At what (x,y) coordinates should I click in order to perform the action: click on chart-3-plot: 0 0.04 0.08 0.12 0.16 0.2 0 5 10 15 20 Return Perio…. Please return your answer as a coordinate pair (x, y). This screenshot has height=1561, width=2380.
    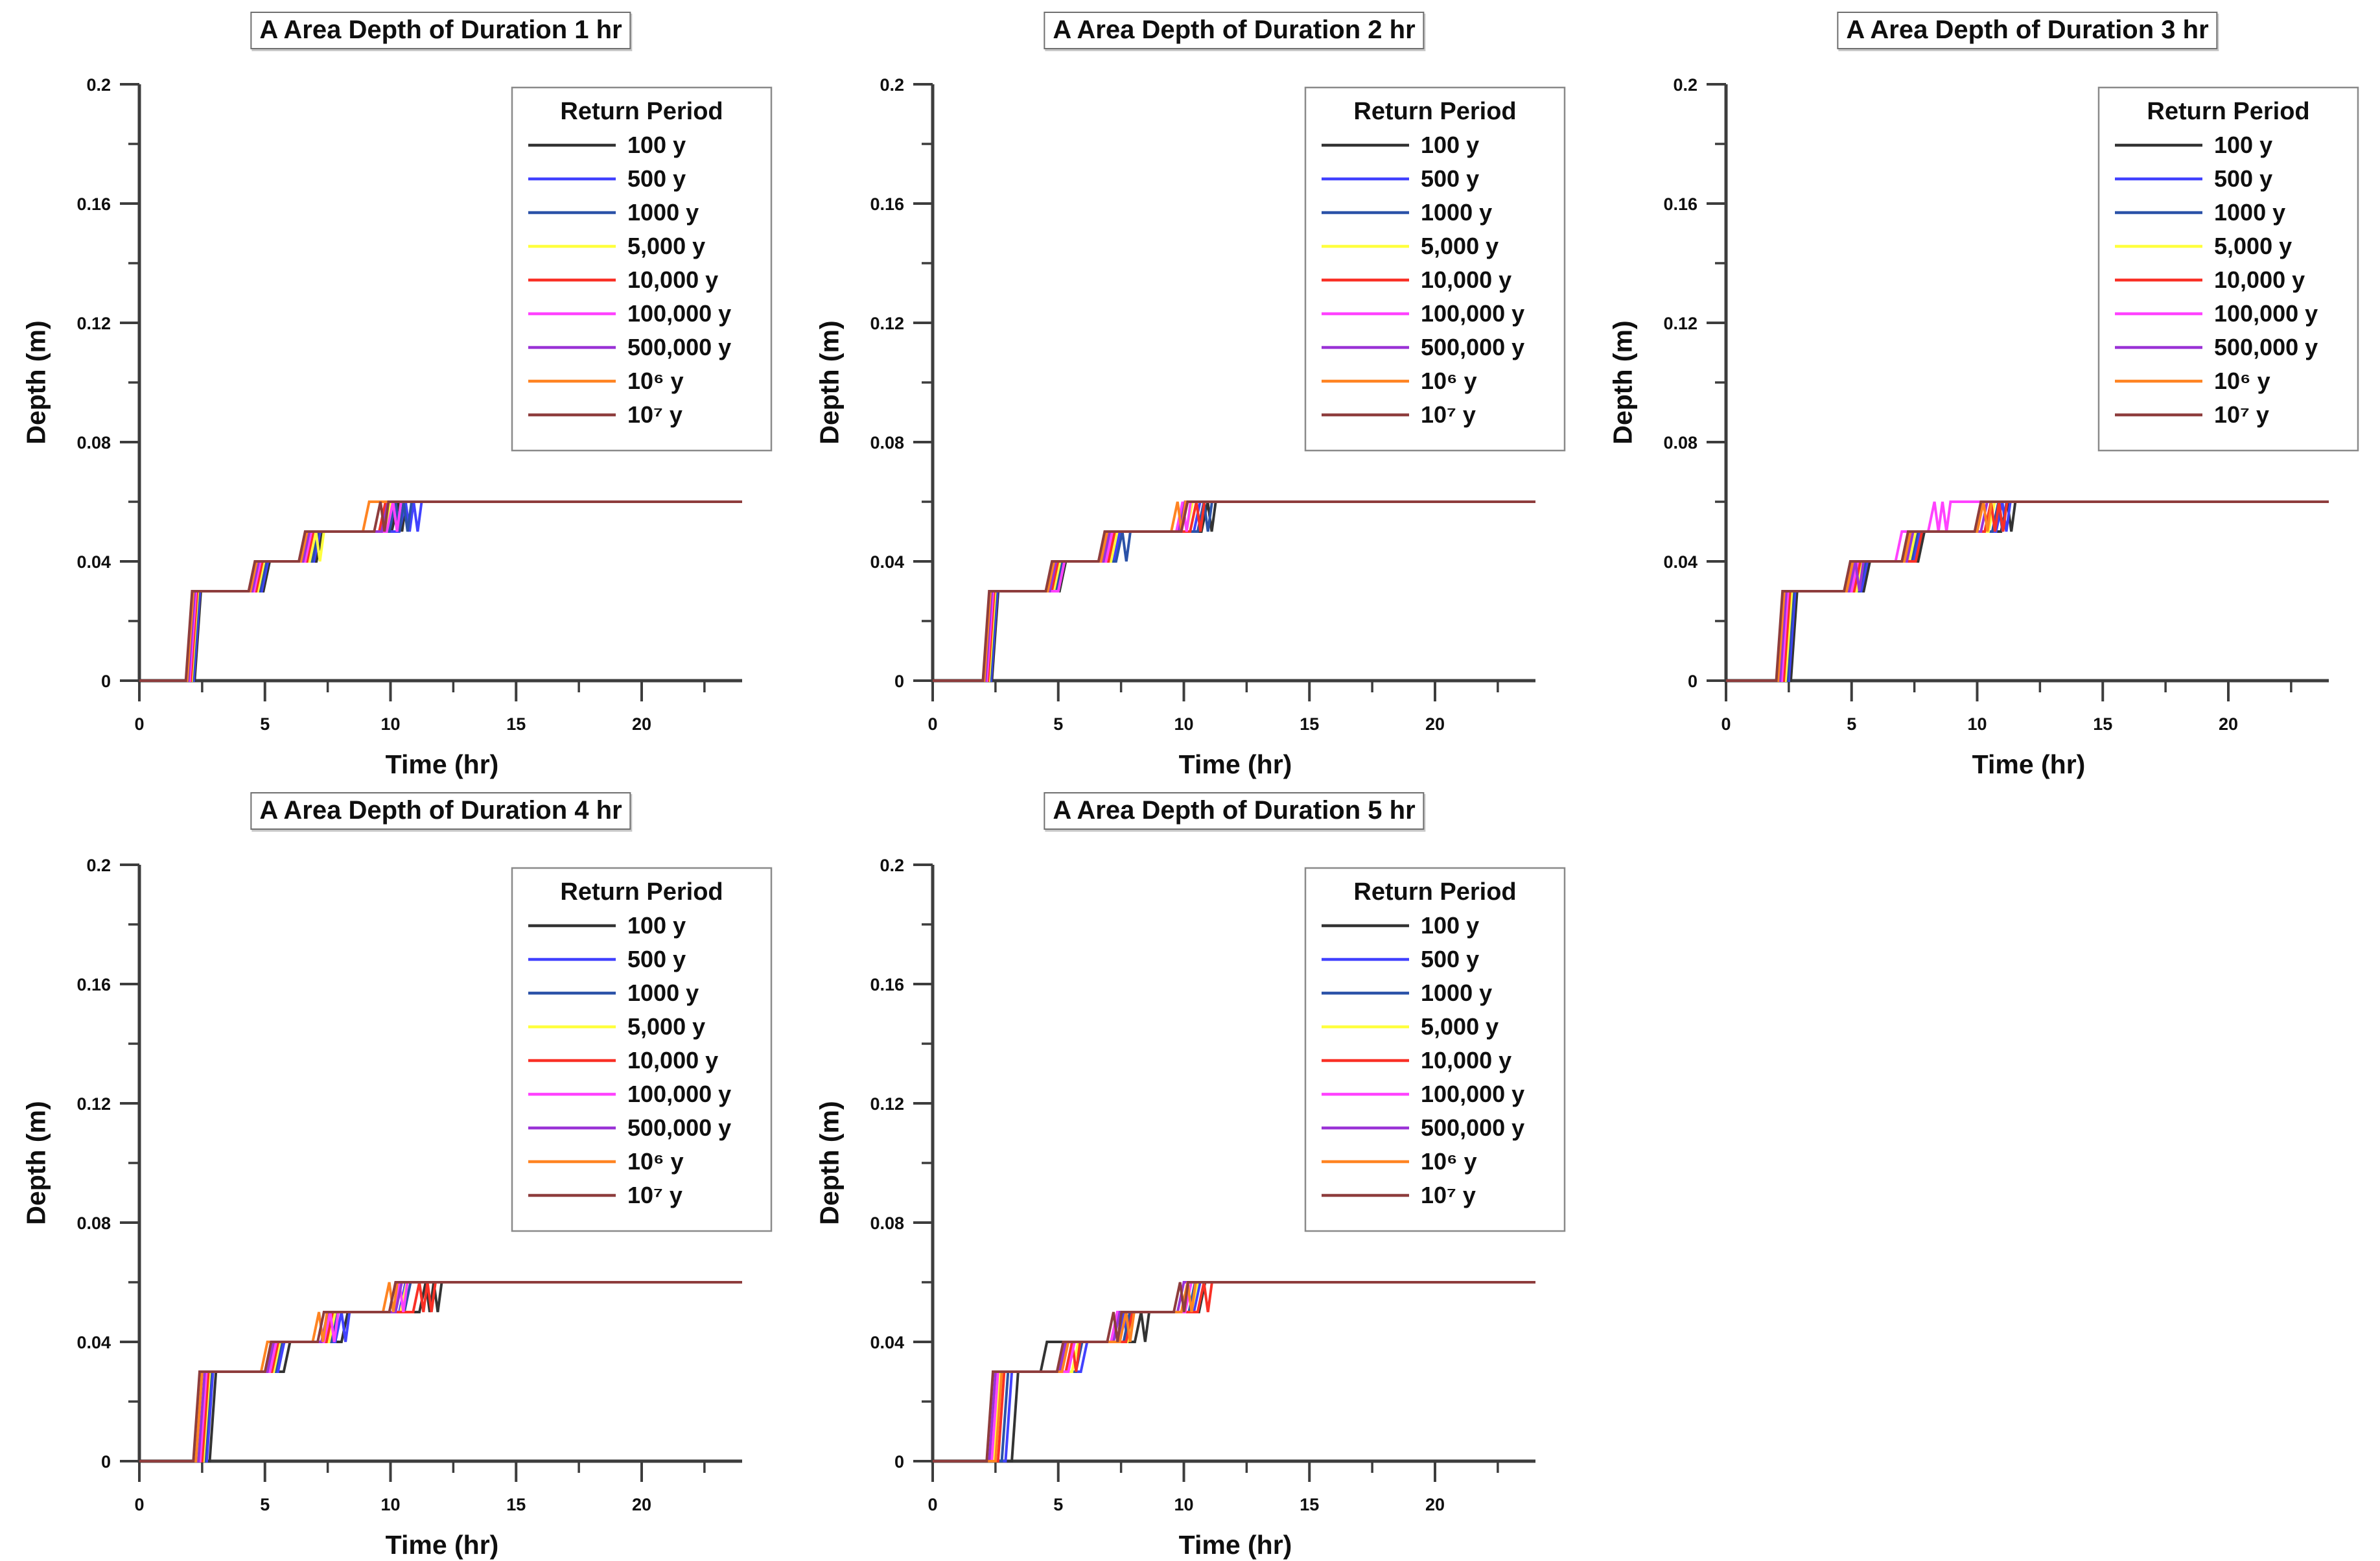
    Looking at the image, I should click on (2011, 405).